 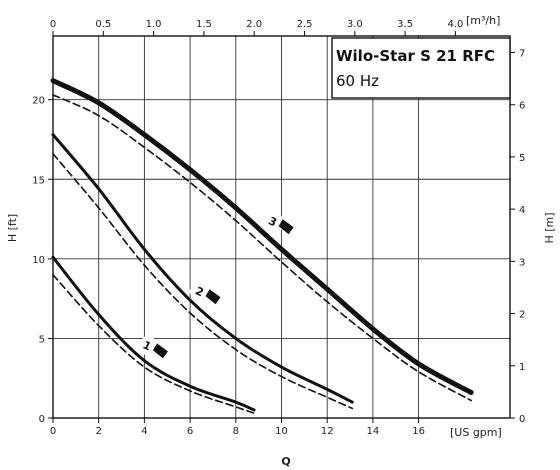 I want to click on y-tick-label-right: 5, so click(x=522, y=158).